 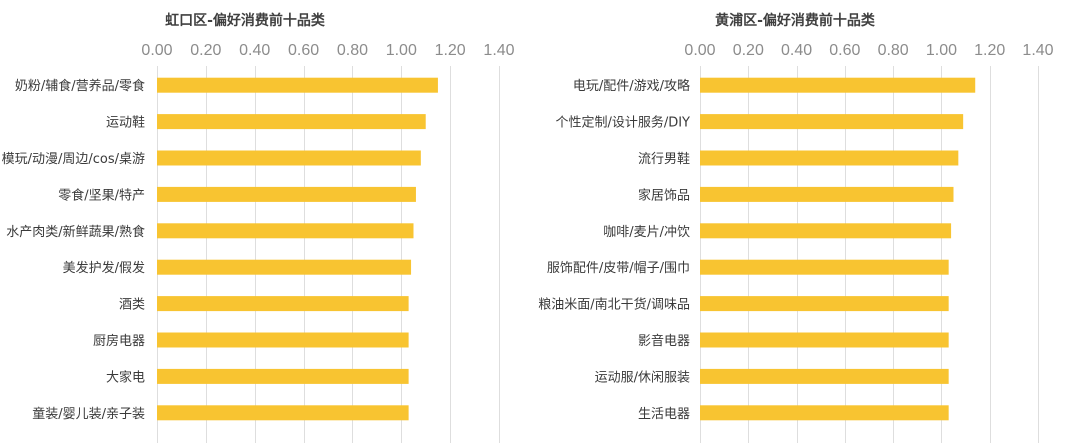 What do you see at coordinates (352, 50) in the screenshot?
I see `hongkou-x-tick-label: 0.80` at bounding box center [352, 50].